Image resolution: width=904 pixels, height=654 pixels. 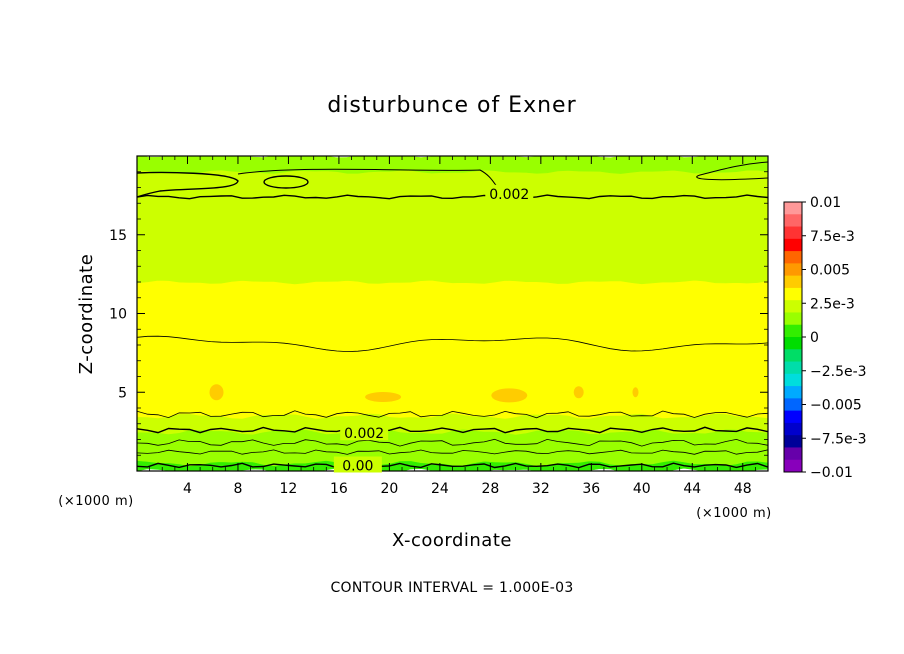 I want to click on colorbar-label: −0.005, so click(x=836, y=406).